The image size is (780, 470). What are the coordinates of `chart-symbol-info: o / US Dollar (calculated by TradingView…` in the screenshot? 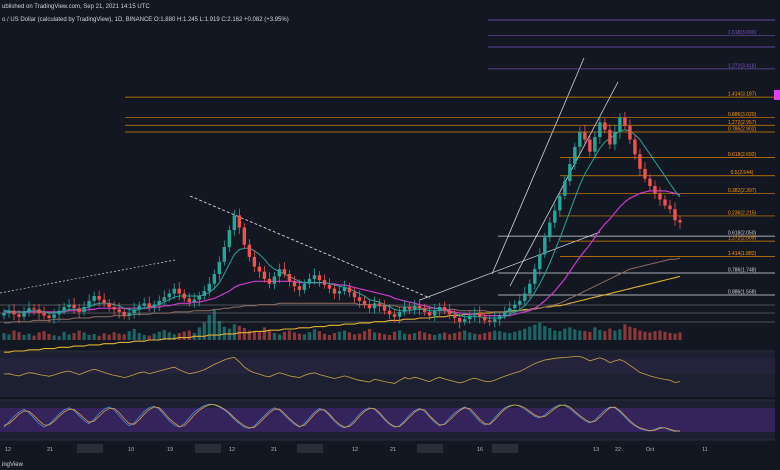 It's located at (145, 20).